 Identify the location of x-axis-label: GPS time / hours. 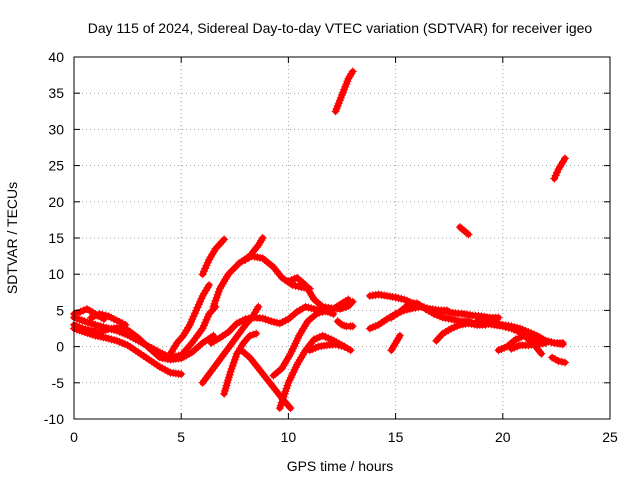
(340, 466).